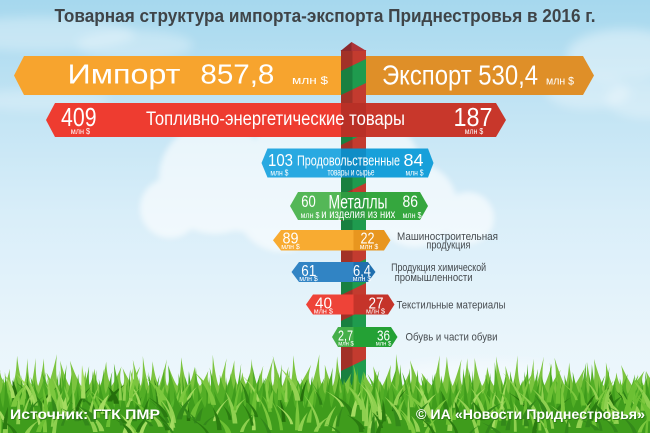 Image resolution: width=650 pixels, height=433 pixels. Describe the element at coordinates (434, 278) in the screenshot. I see `svg-text: промышленности` at that location.